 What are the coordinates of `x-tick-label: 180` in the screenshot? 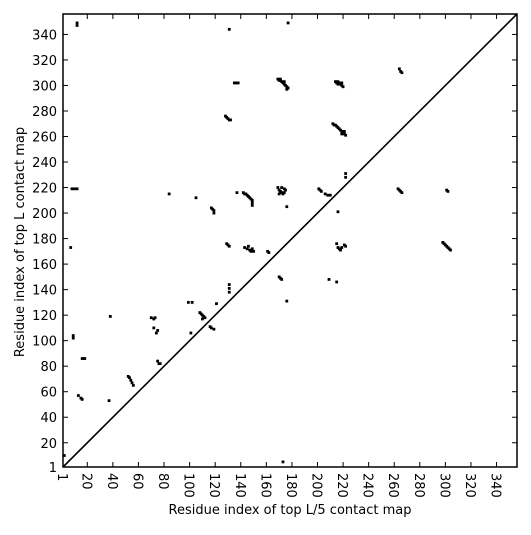 It's located at (290, 485).